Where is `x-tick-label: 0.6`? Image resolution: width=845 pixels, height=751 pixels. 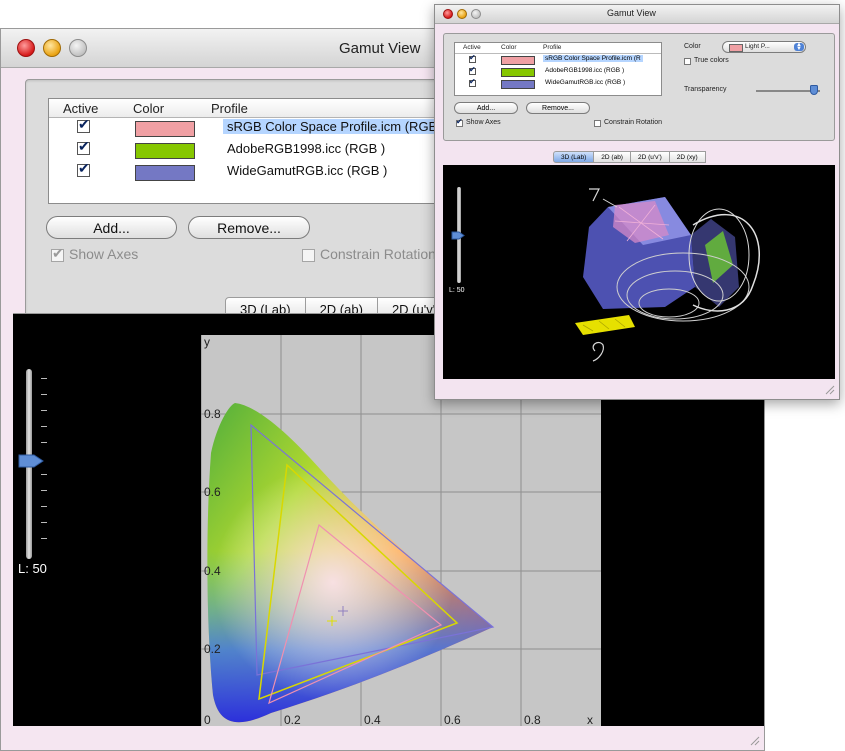 x-tick-label: 0.6 is located at coordinates (452, 720).